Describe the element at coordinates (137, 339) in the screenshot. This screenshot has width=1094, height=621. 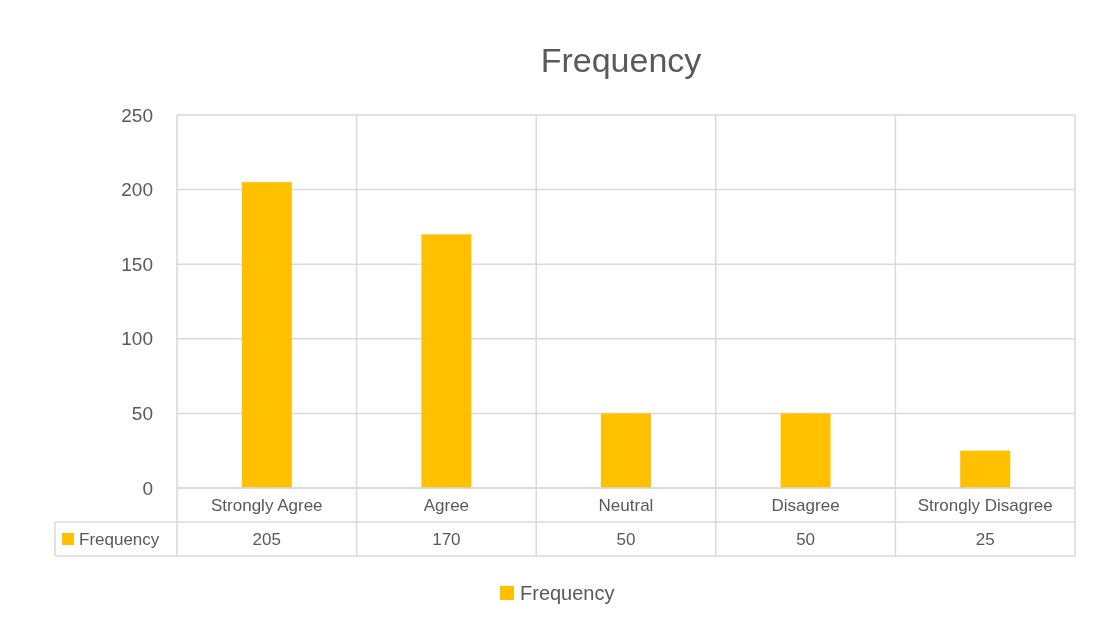
I see `y-tick-label: 100` at that location.